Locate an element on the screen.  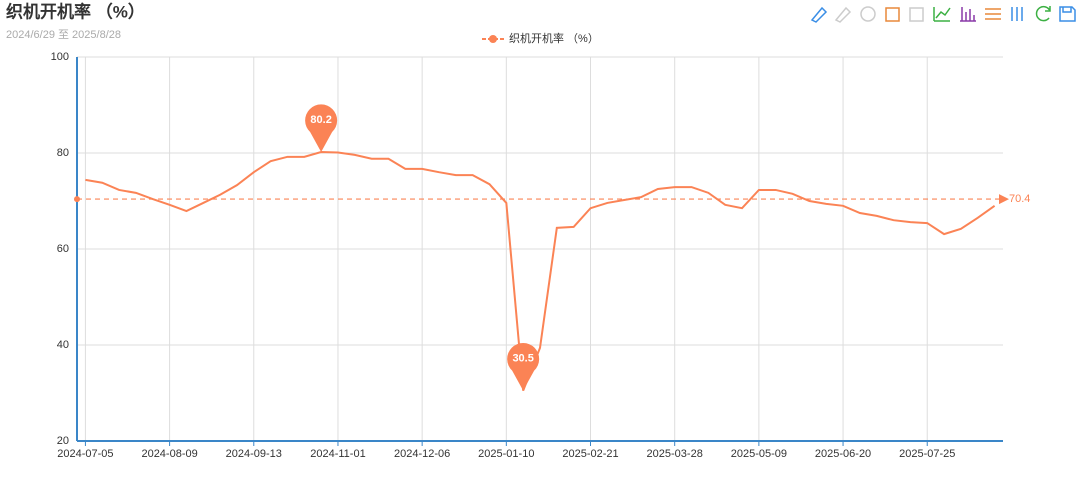
x-tick-label: 2024-11-01 is located at coordinates (337, 454).